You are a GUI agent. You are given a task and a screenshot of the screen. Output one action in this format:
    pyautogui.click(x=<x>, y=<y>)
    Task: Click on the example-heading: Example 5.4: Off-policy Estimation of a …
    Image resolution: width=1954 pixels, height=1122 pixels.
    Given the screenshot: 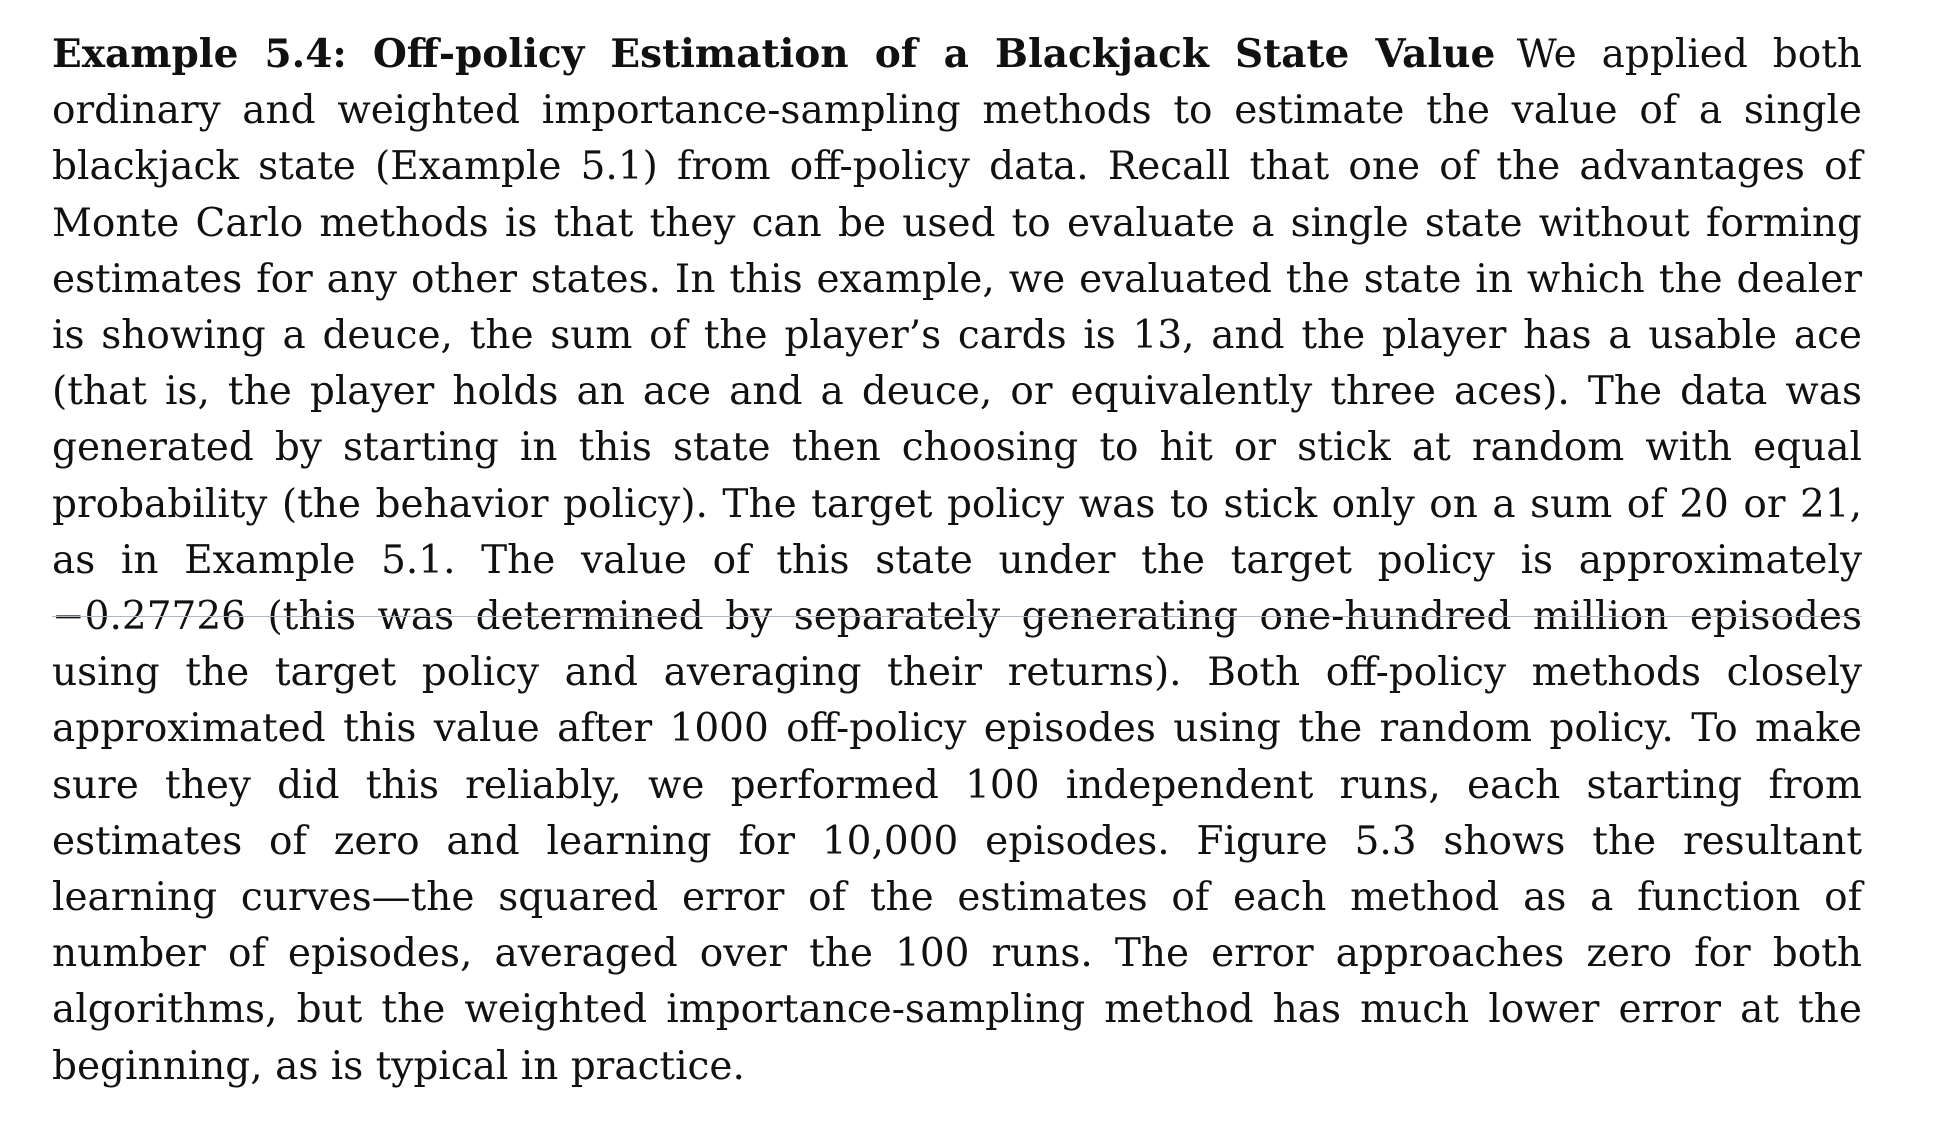 What is the action you would take?
    pyautogui.click(x=774, y=54)
    